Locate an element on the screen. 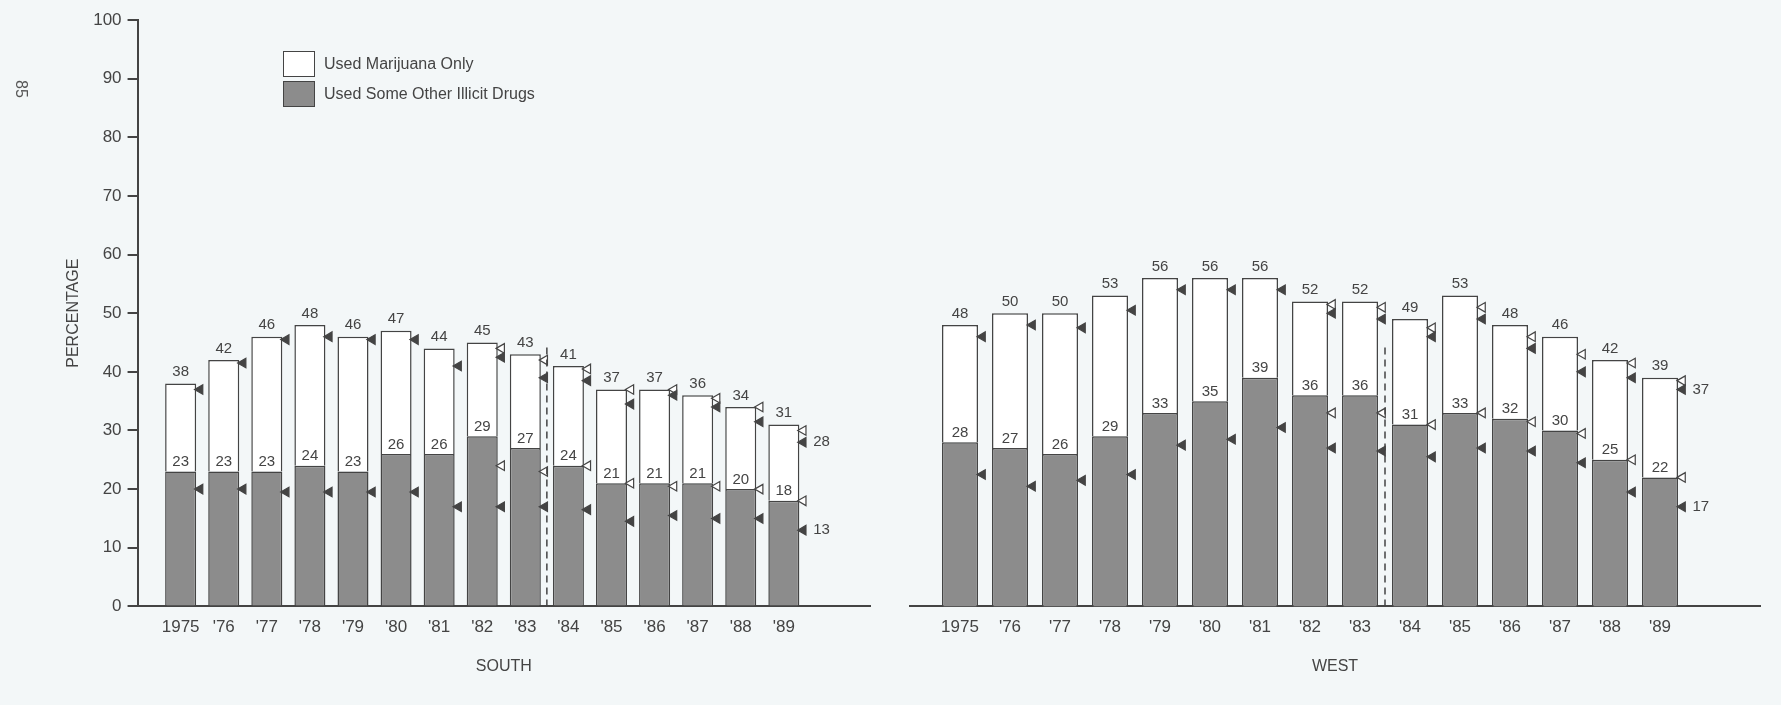  total-label: 39 is located at coordinates (1660, 365).